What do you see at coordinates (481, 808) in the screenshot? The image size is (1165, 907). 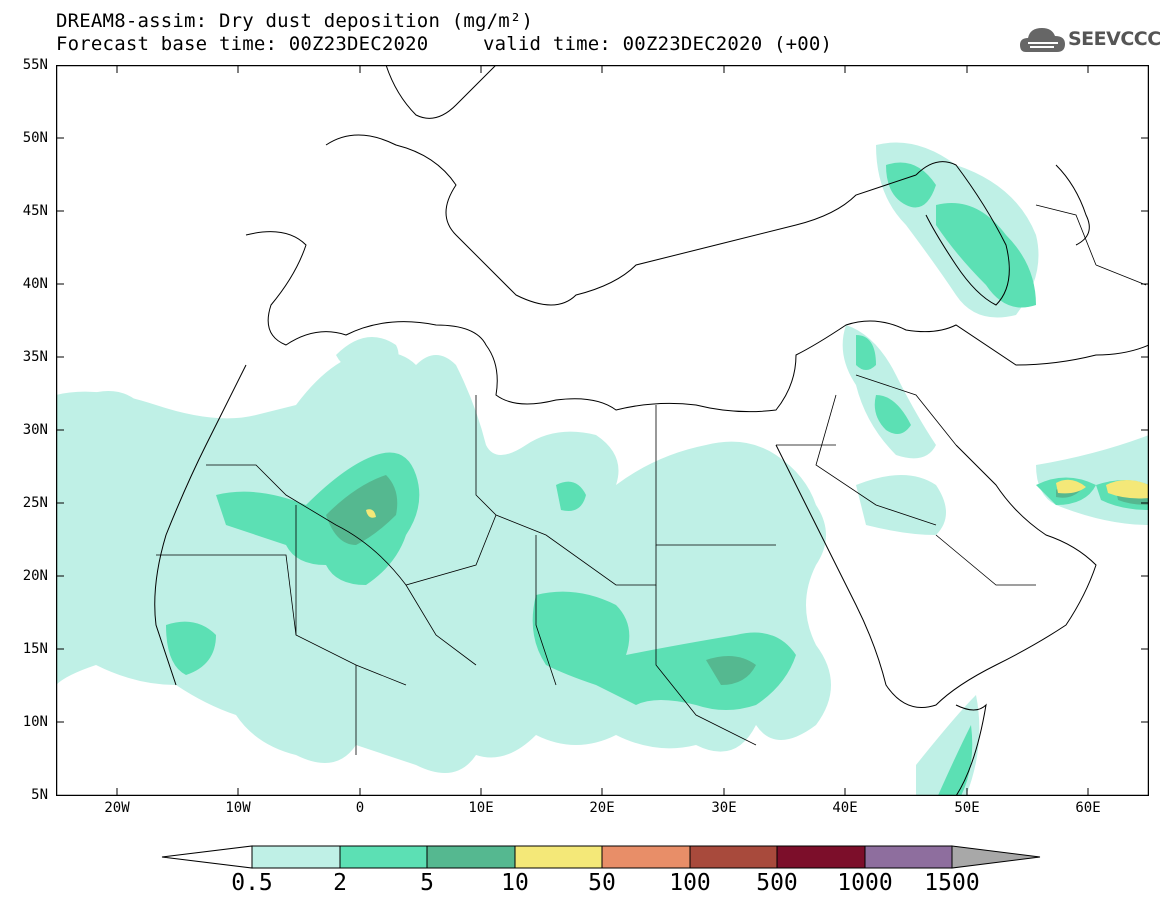 I see `lon-label: 10E` at bounding box center [481, 808].